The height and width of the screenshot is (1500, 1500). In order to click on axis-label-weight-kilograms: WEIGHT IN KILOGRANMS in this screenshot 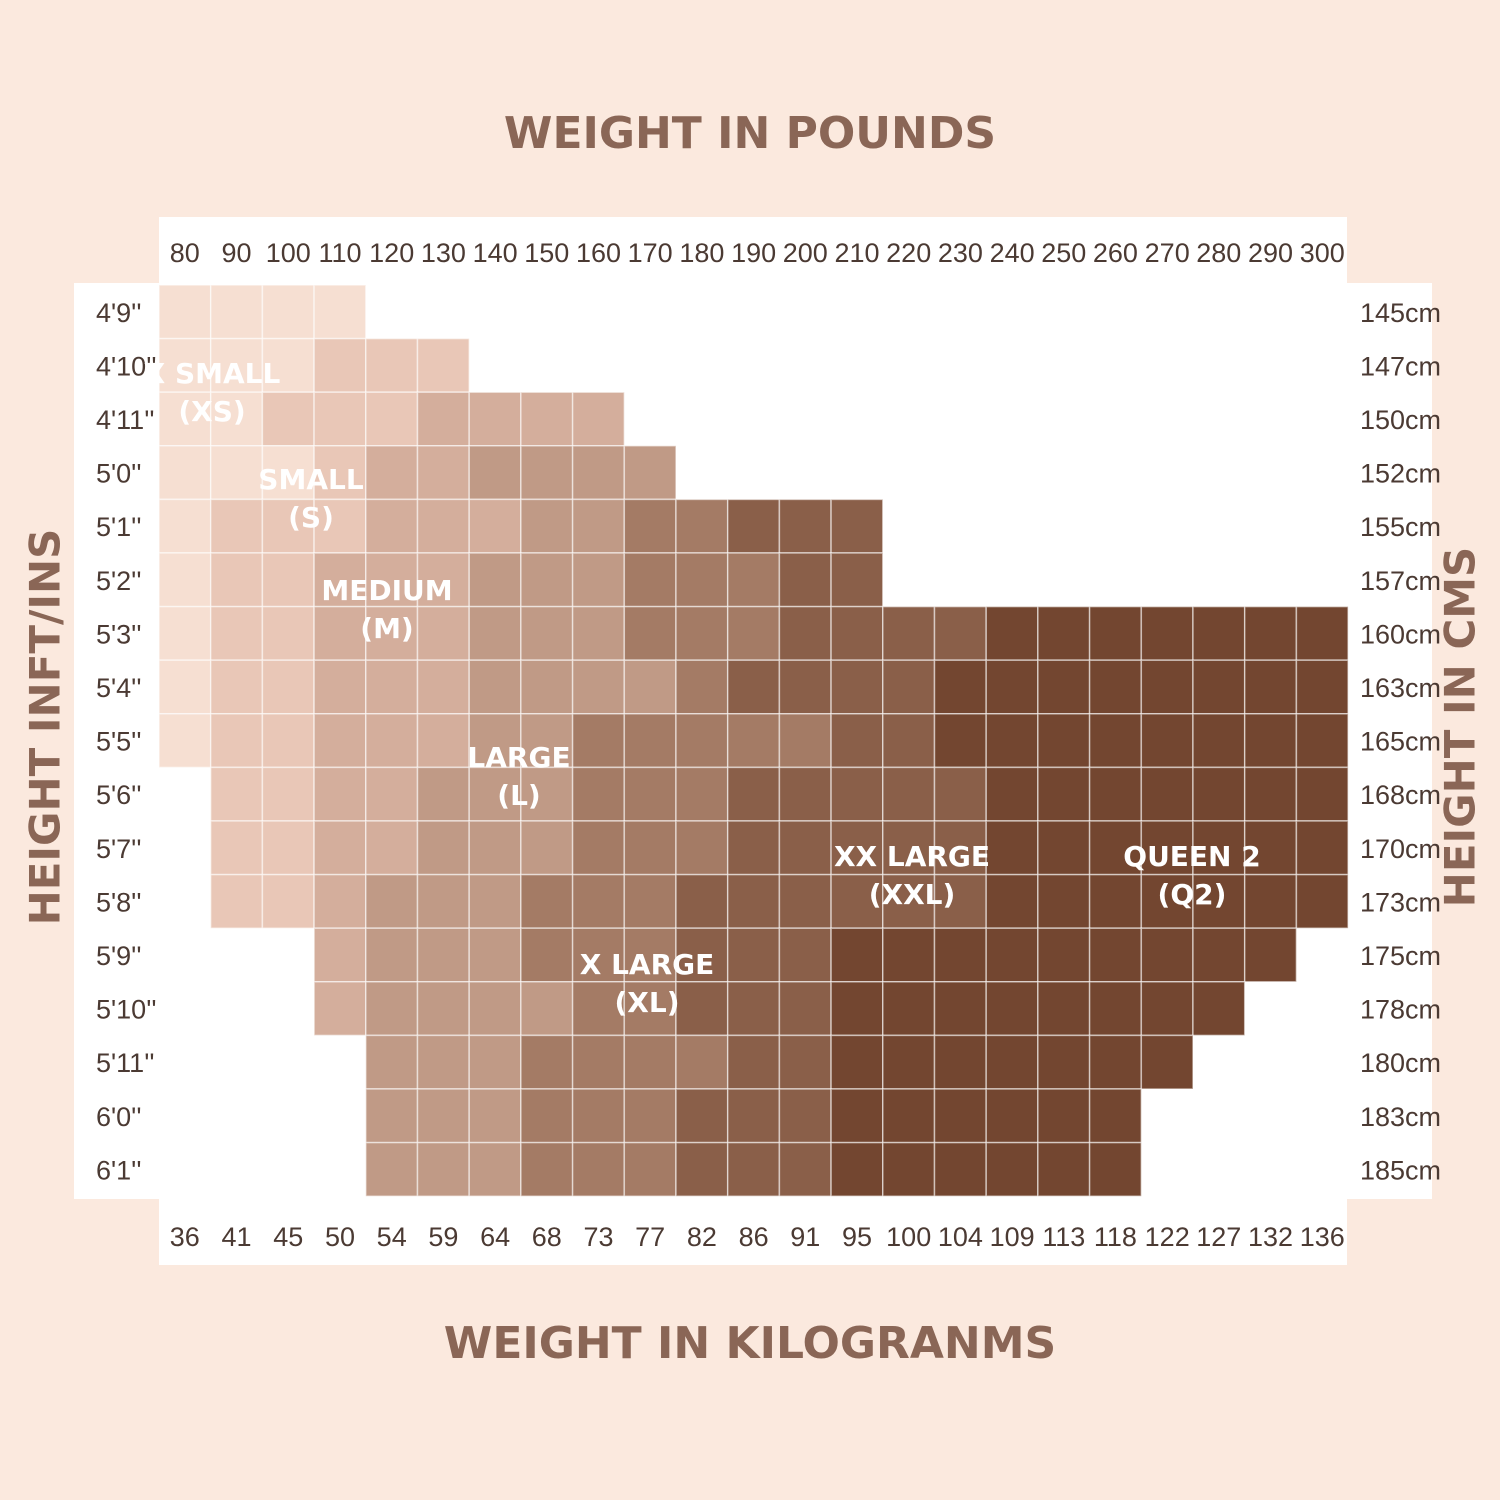, I will do `click(750, 1343)`.